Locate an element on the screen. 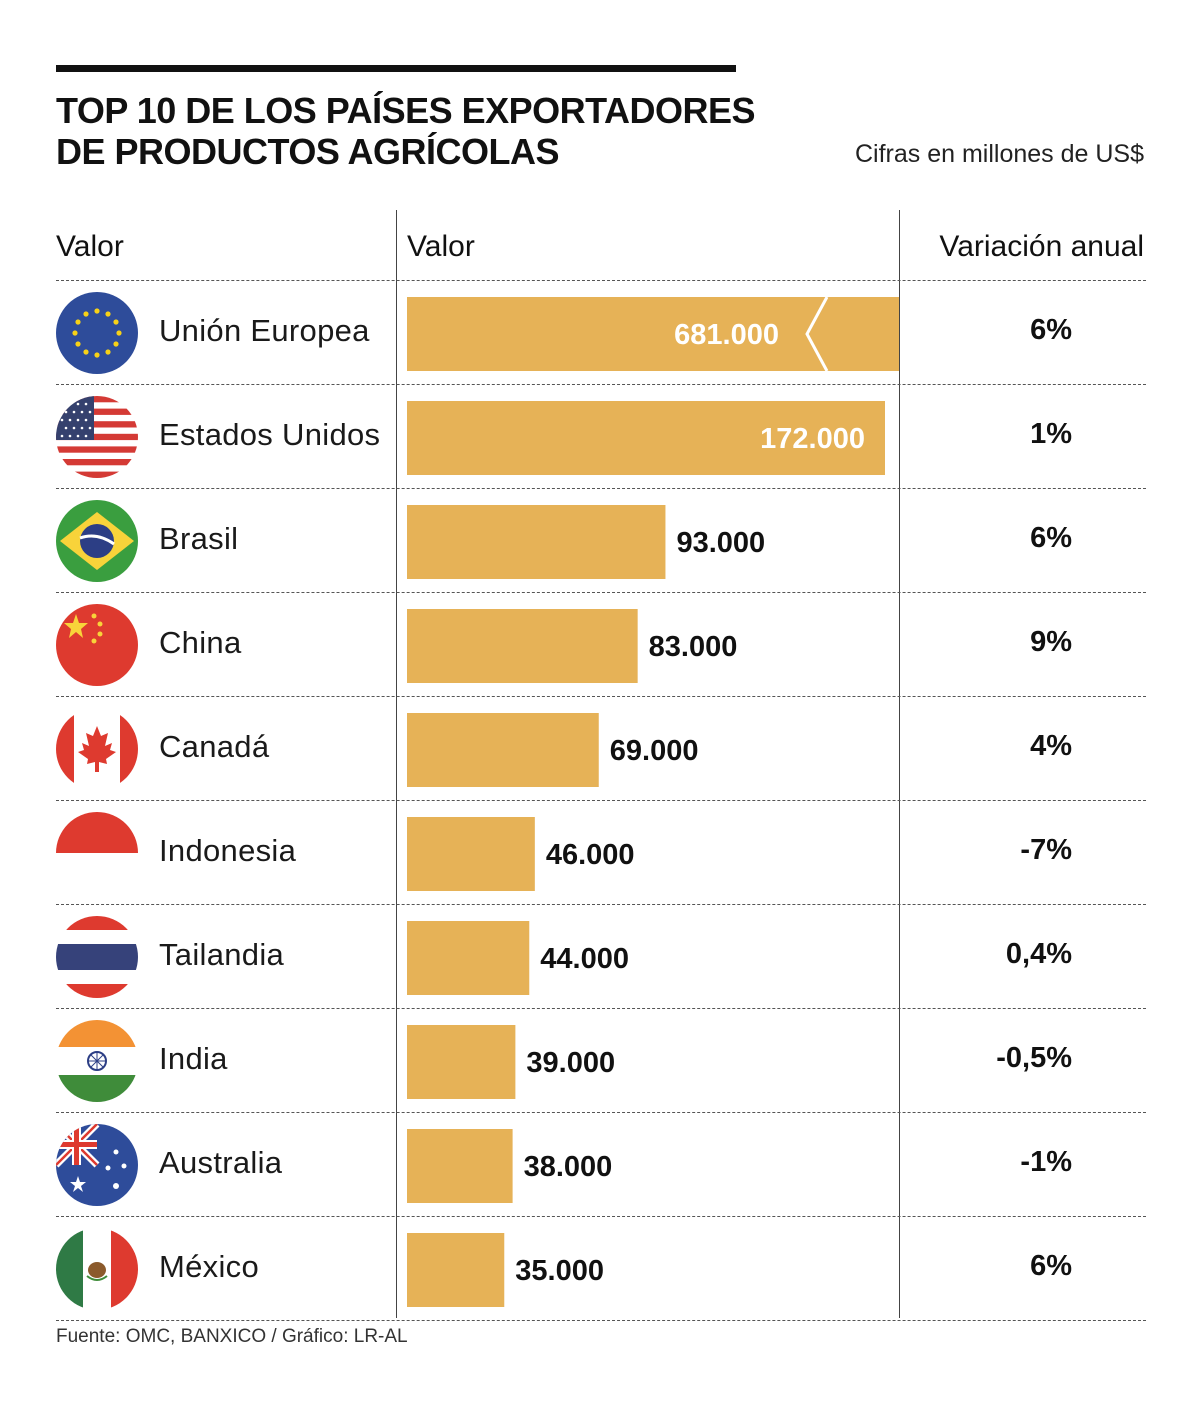 The width and height of the screenshot is (1200, 1413). table-row: Unión Europea 6% is located at coordinates (600, 333).